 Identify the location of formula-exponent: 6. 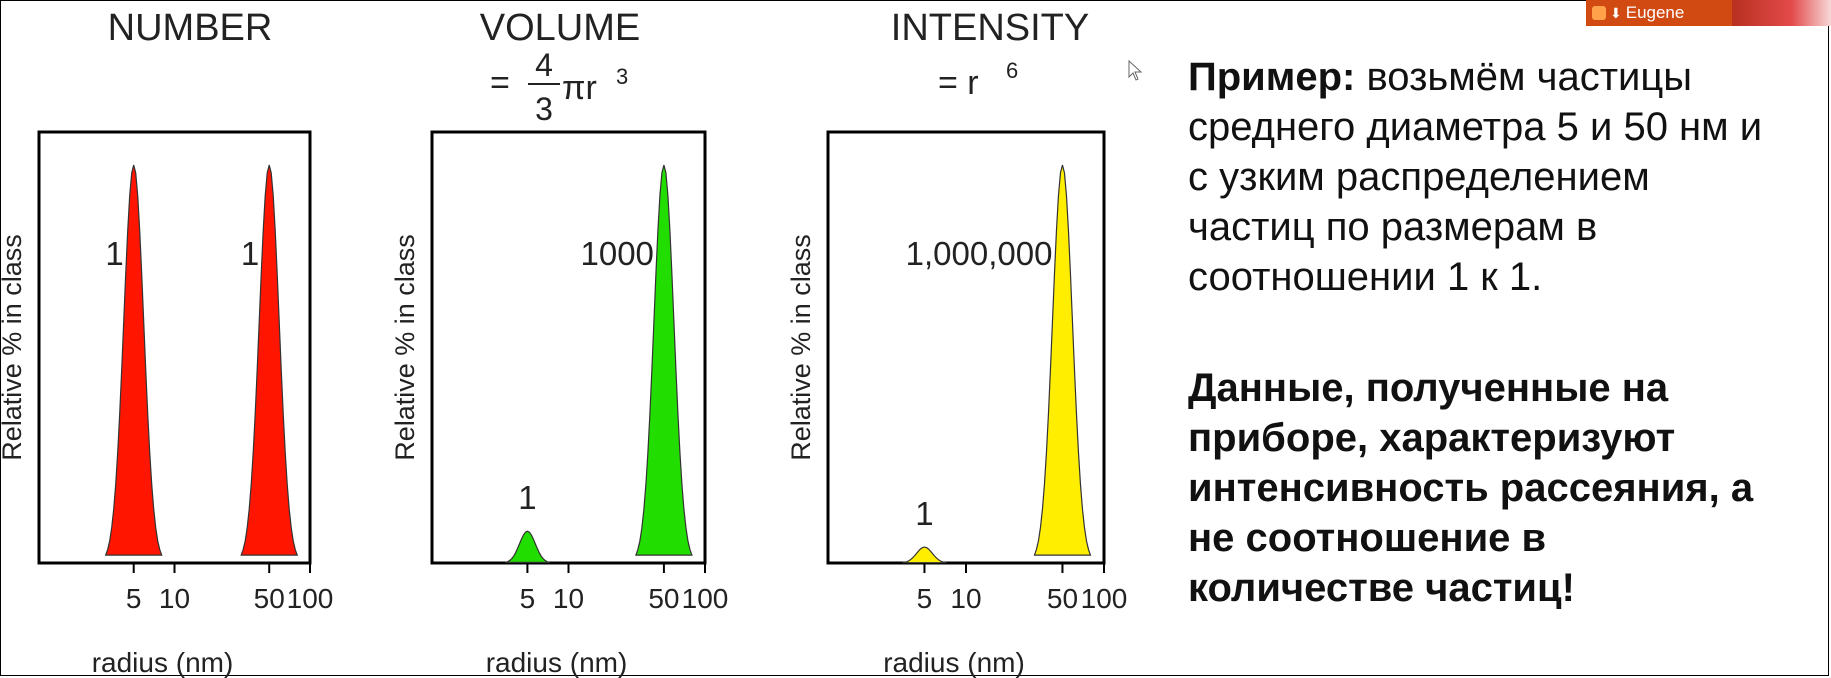
(1012, 70).